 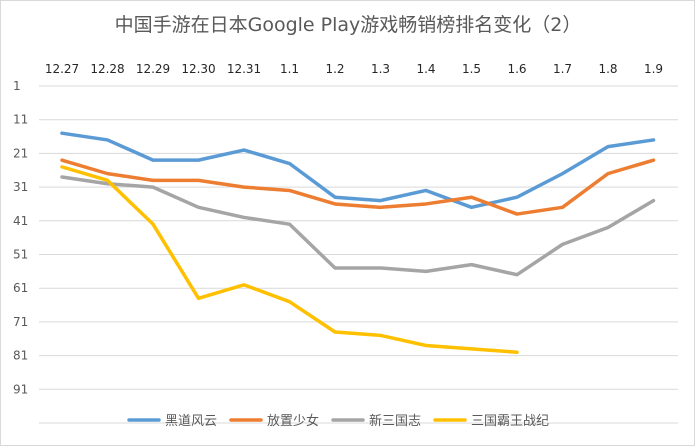 What do you see at coordinates (380, 69) in the screenshot?
I see `x-tick-label: 1.3` at bounding box center [380, 69].